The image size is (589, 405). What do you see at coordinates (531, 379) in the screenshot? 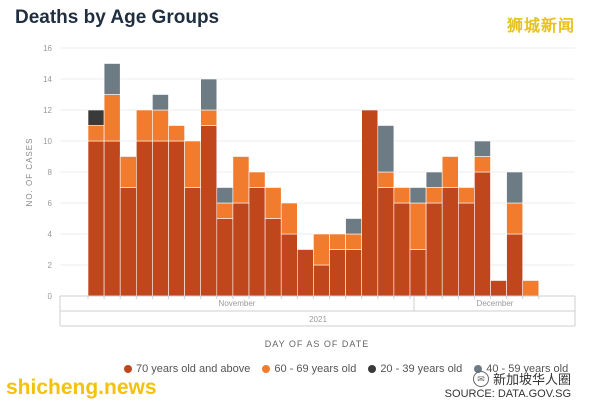
I see `wechat-watermark-label: 新加坡华人圈` at bounding box center [531, 379].